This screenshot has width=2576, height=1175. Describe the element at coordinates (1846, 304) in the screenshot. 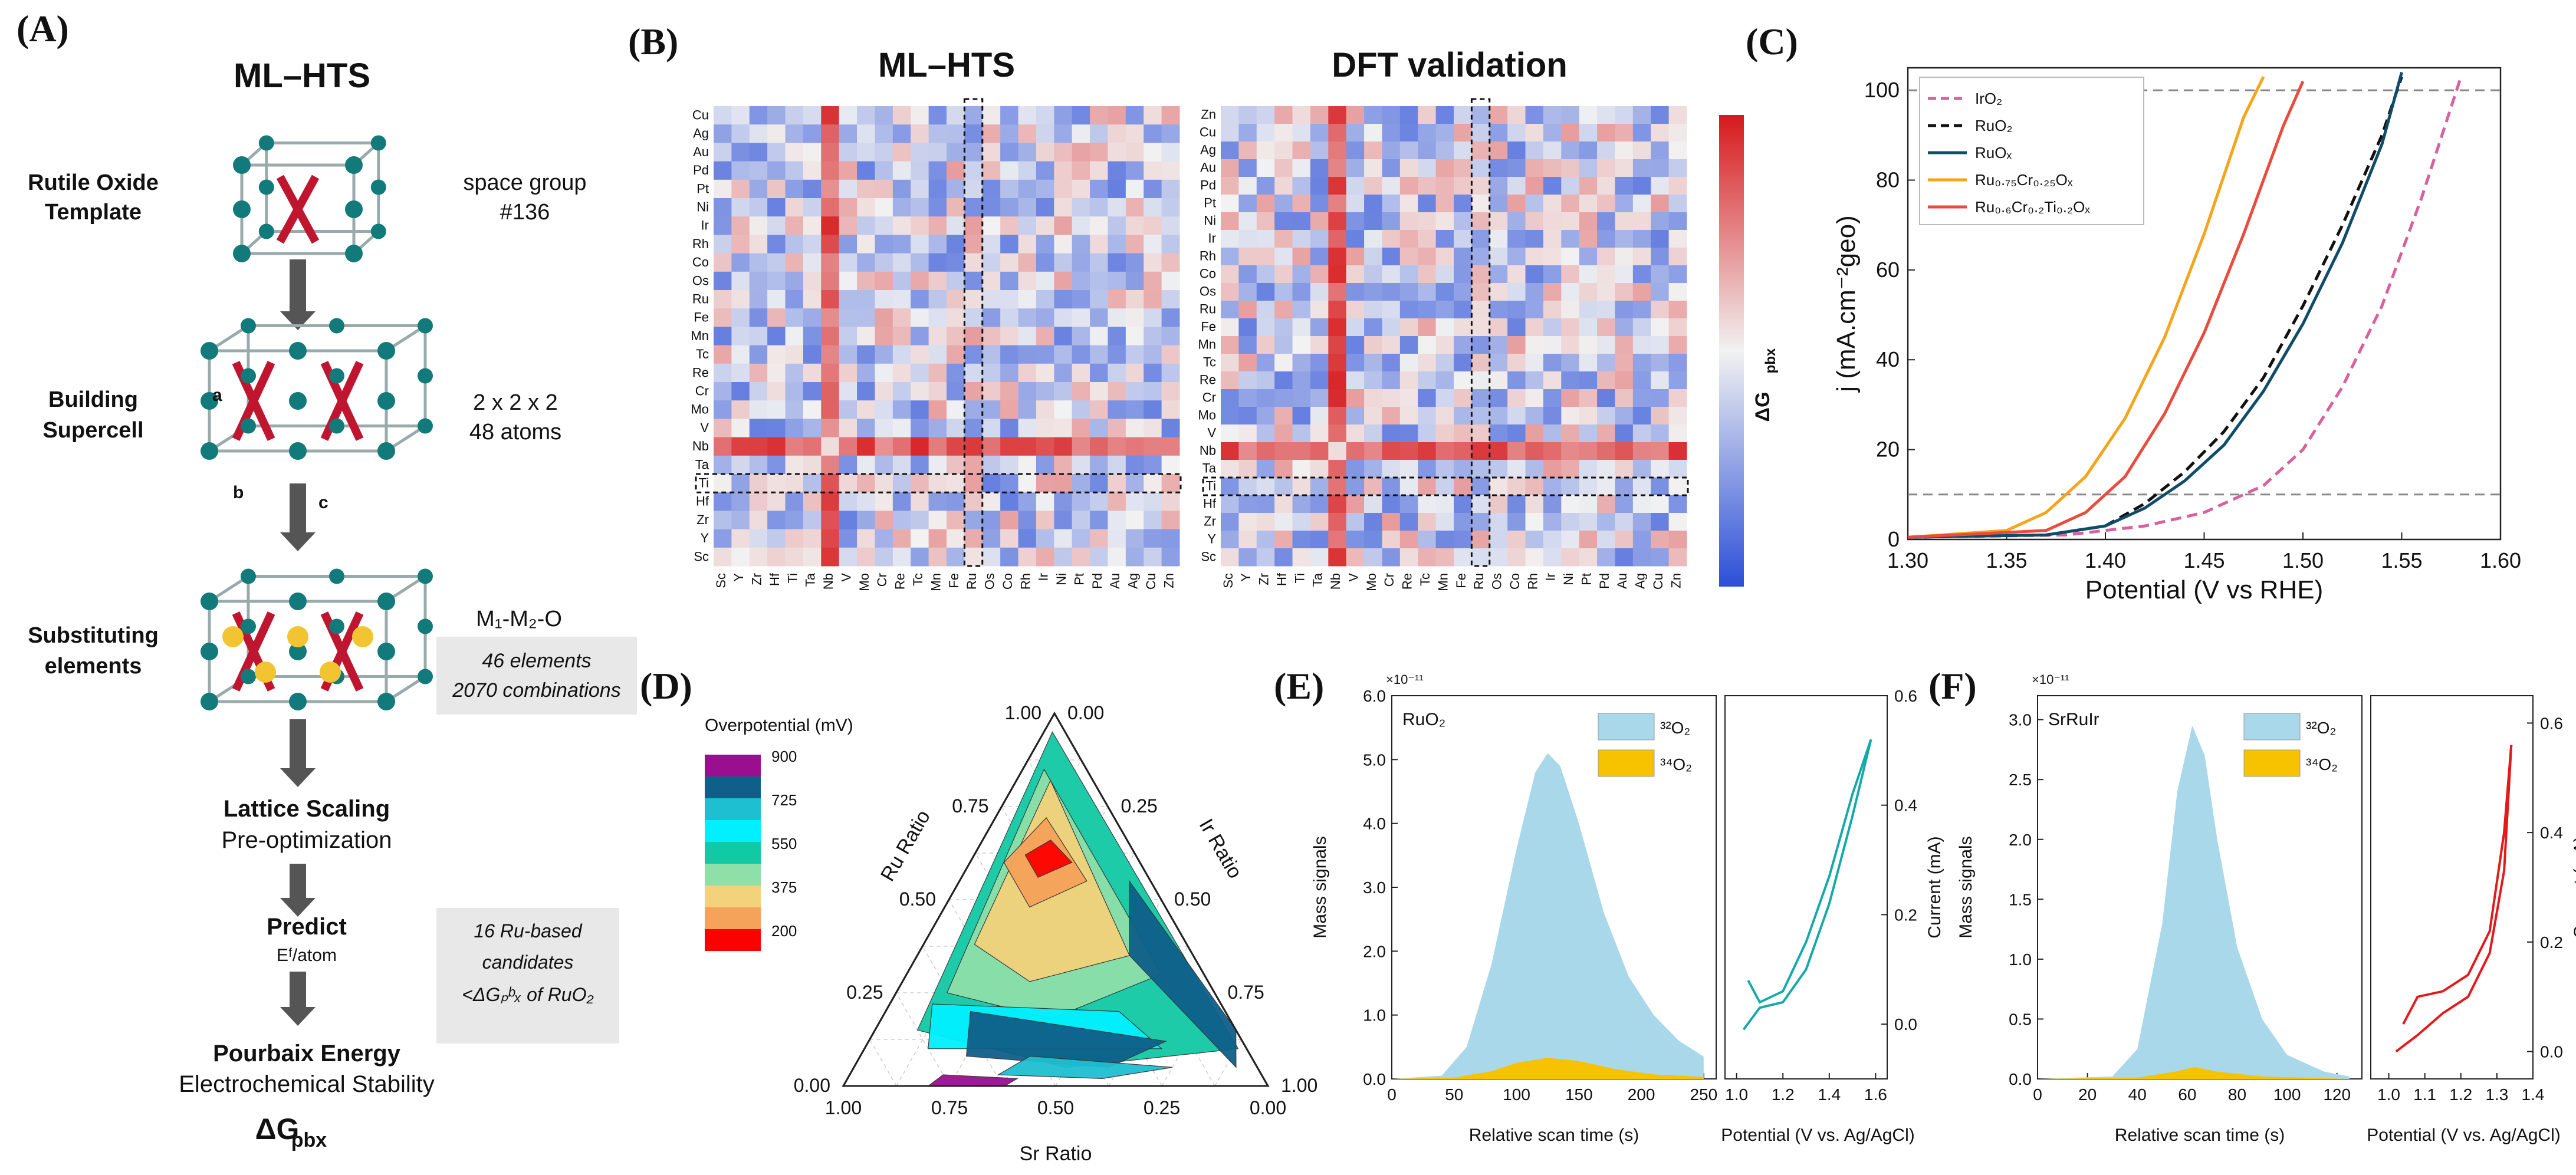

I see `y-axis-label: j (mA.cm⁻²geo)` at that location.